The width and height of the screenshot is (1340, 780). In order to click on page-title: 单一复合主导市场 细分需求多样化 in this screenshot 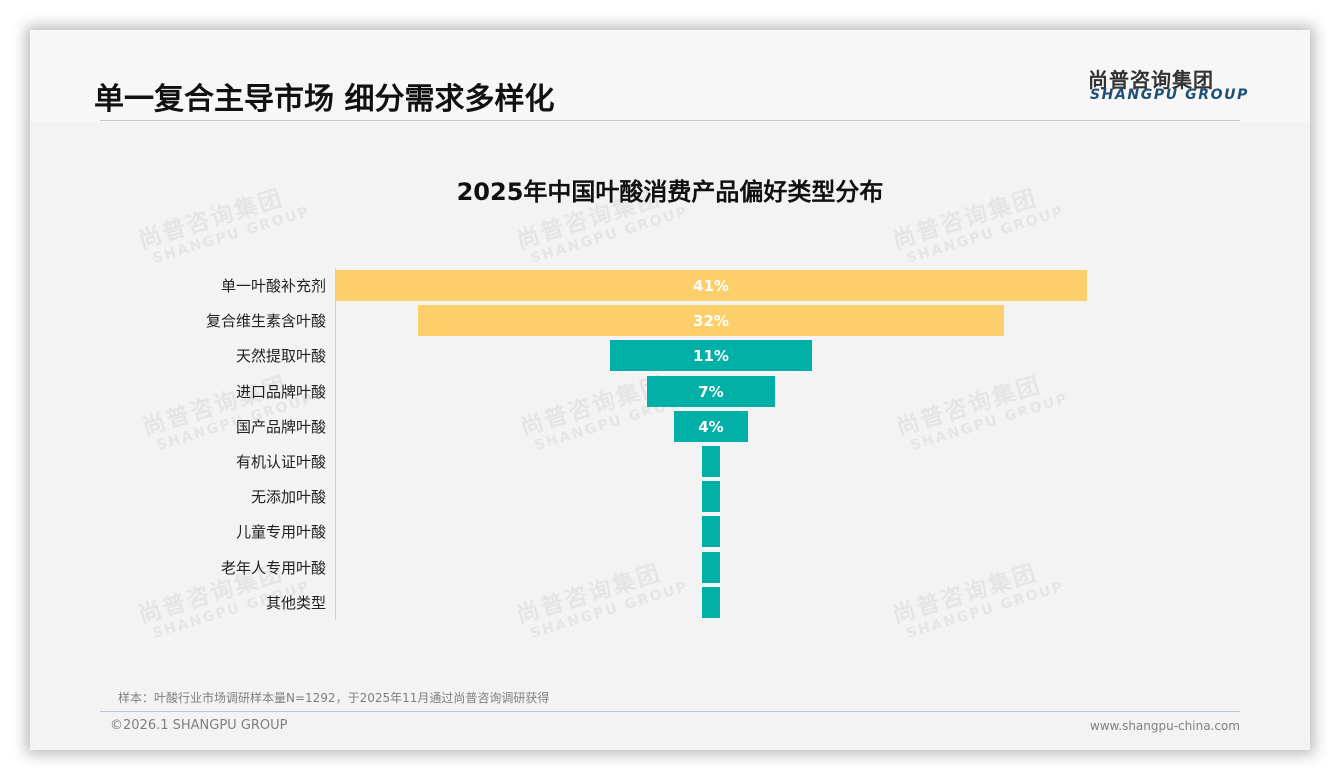, I will do `click(324, 99)`.